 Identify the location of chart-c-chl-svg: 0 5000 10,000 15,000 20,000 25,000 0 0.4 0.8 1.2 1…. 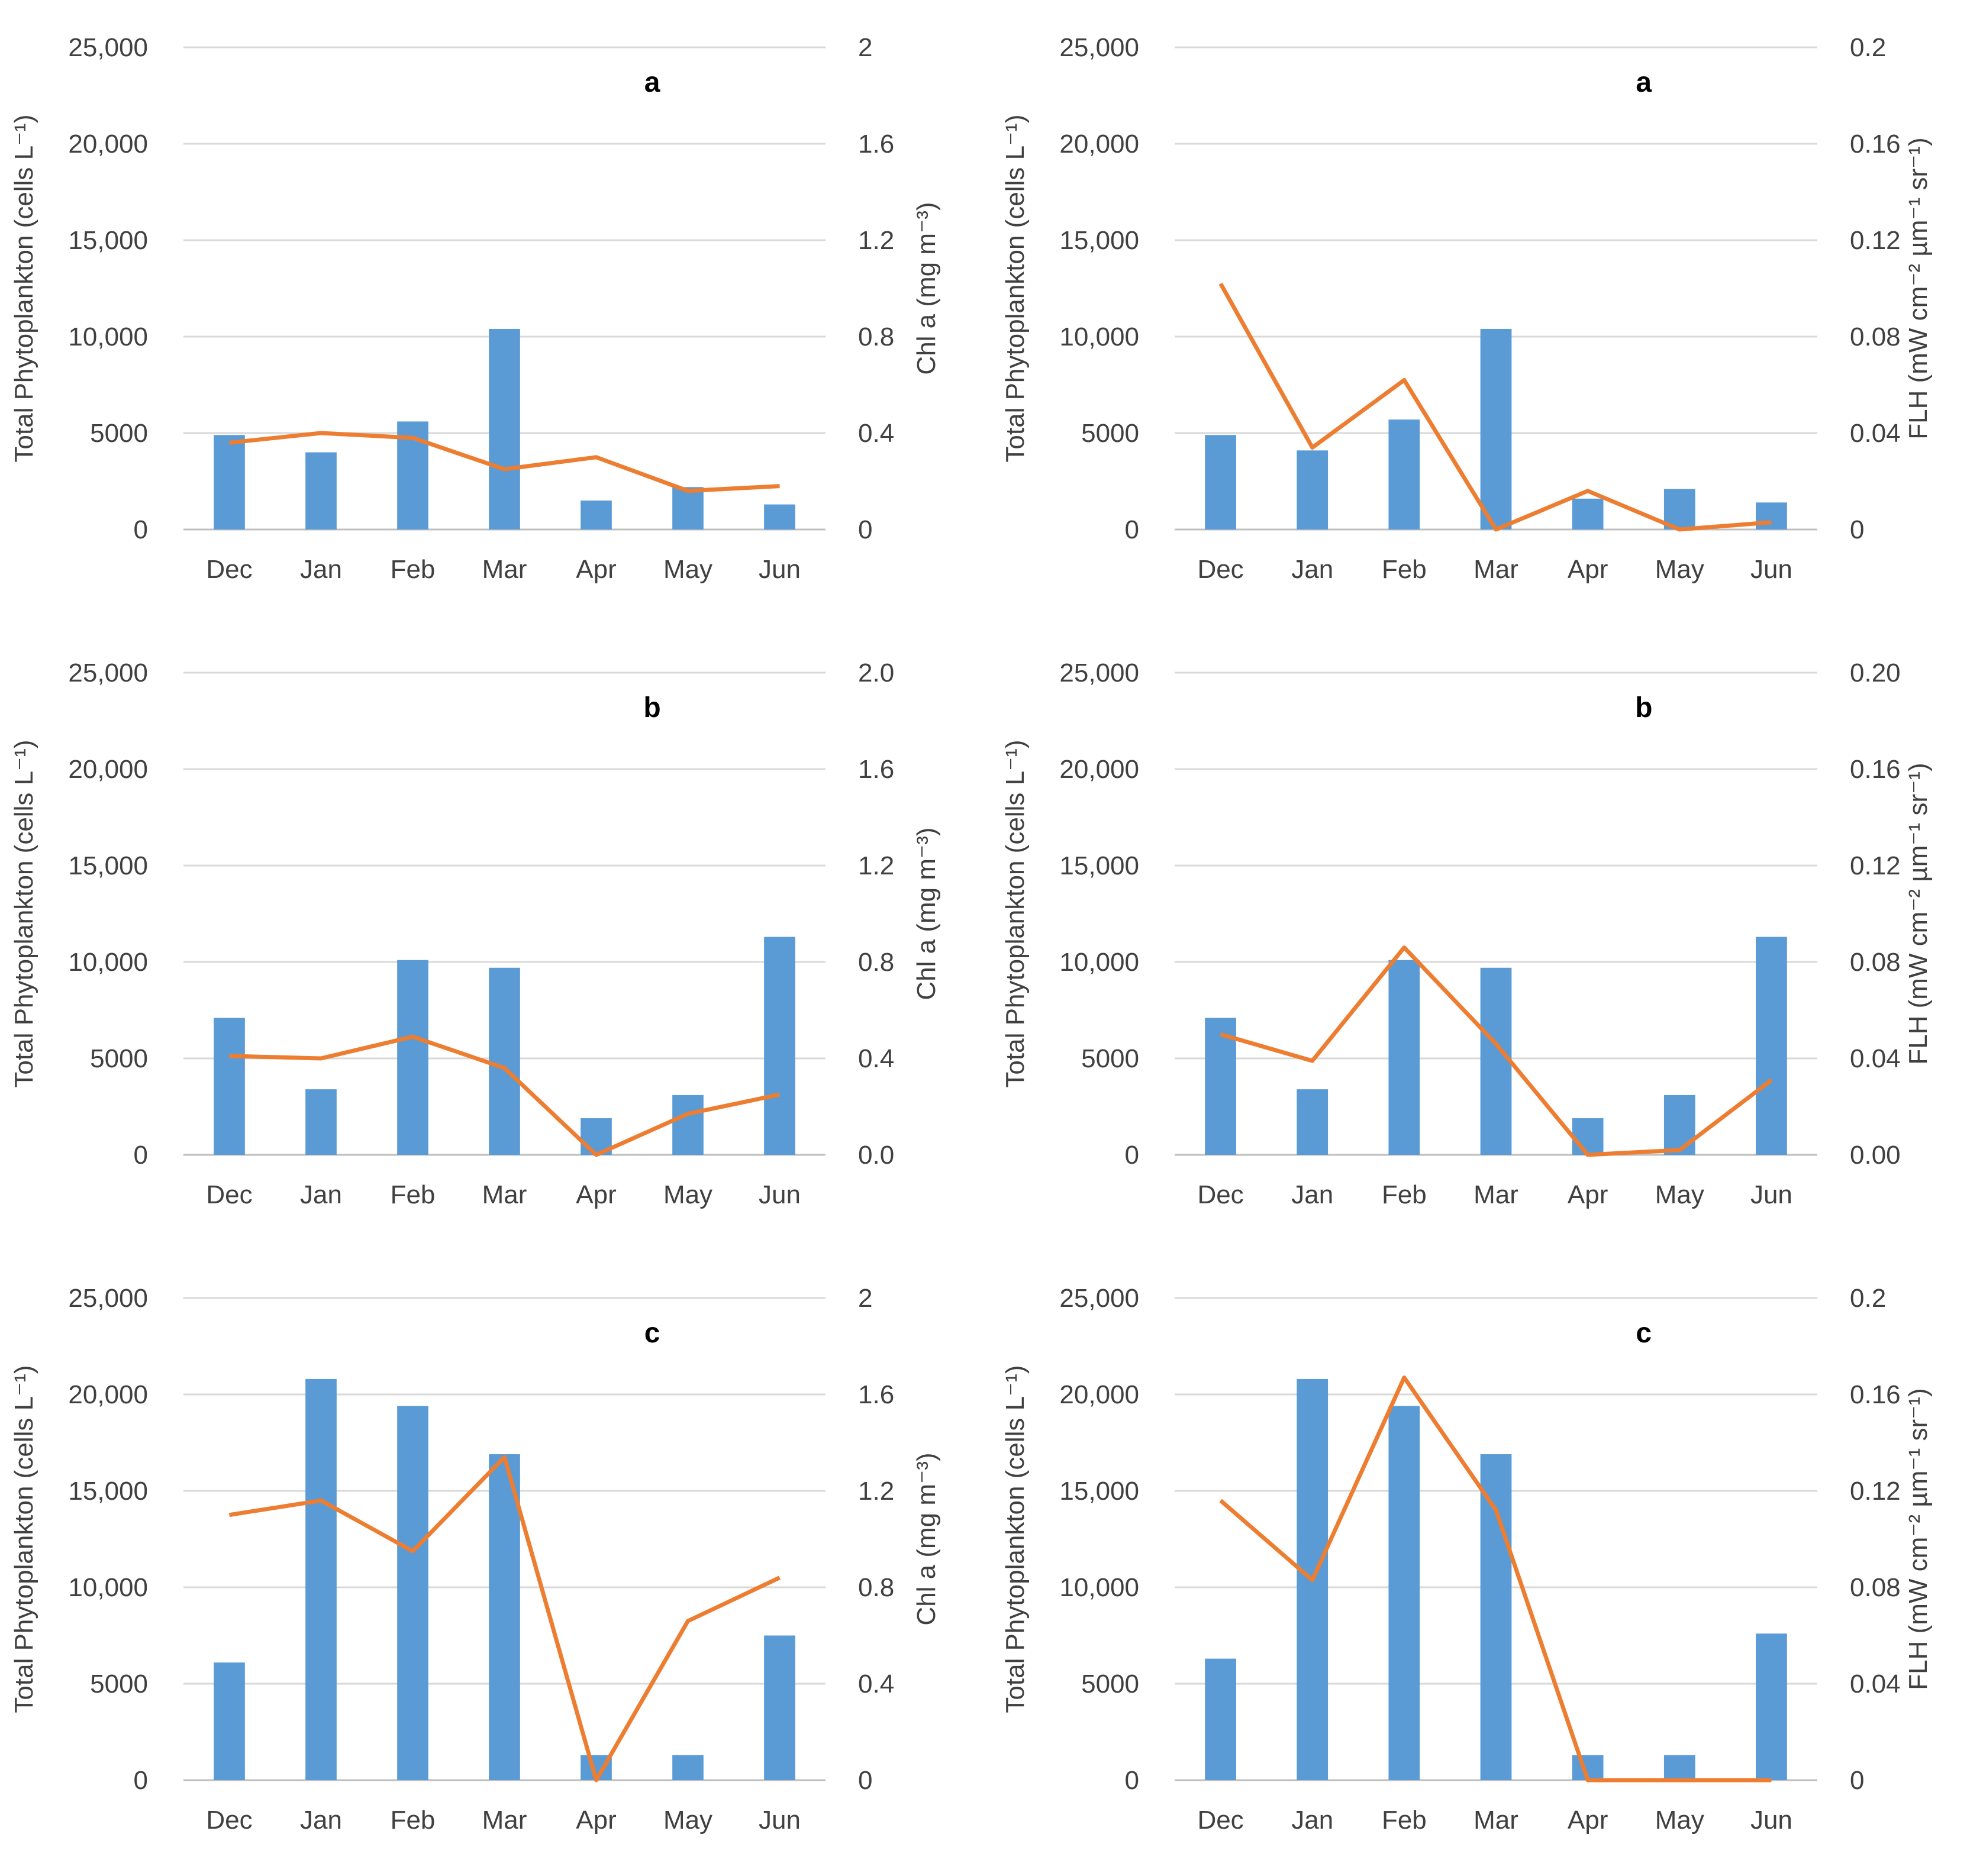
(475, 1560).